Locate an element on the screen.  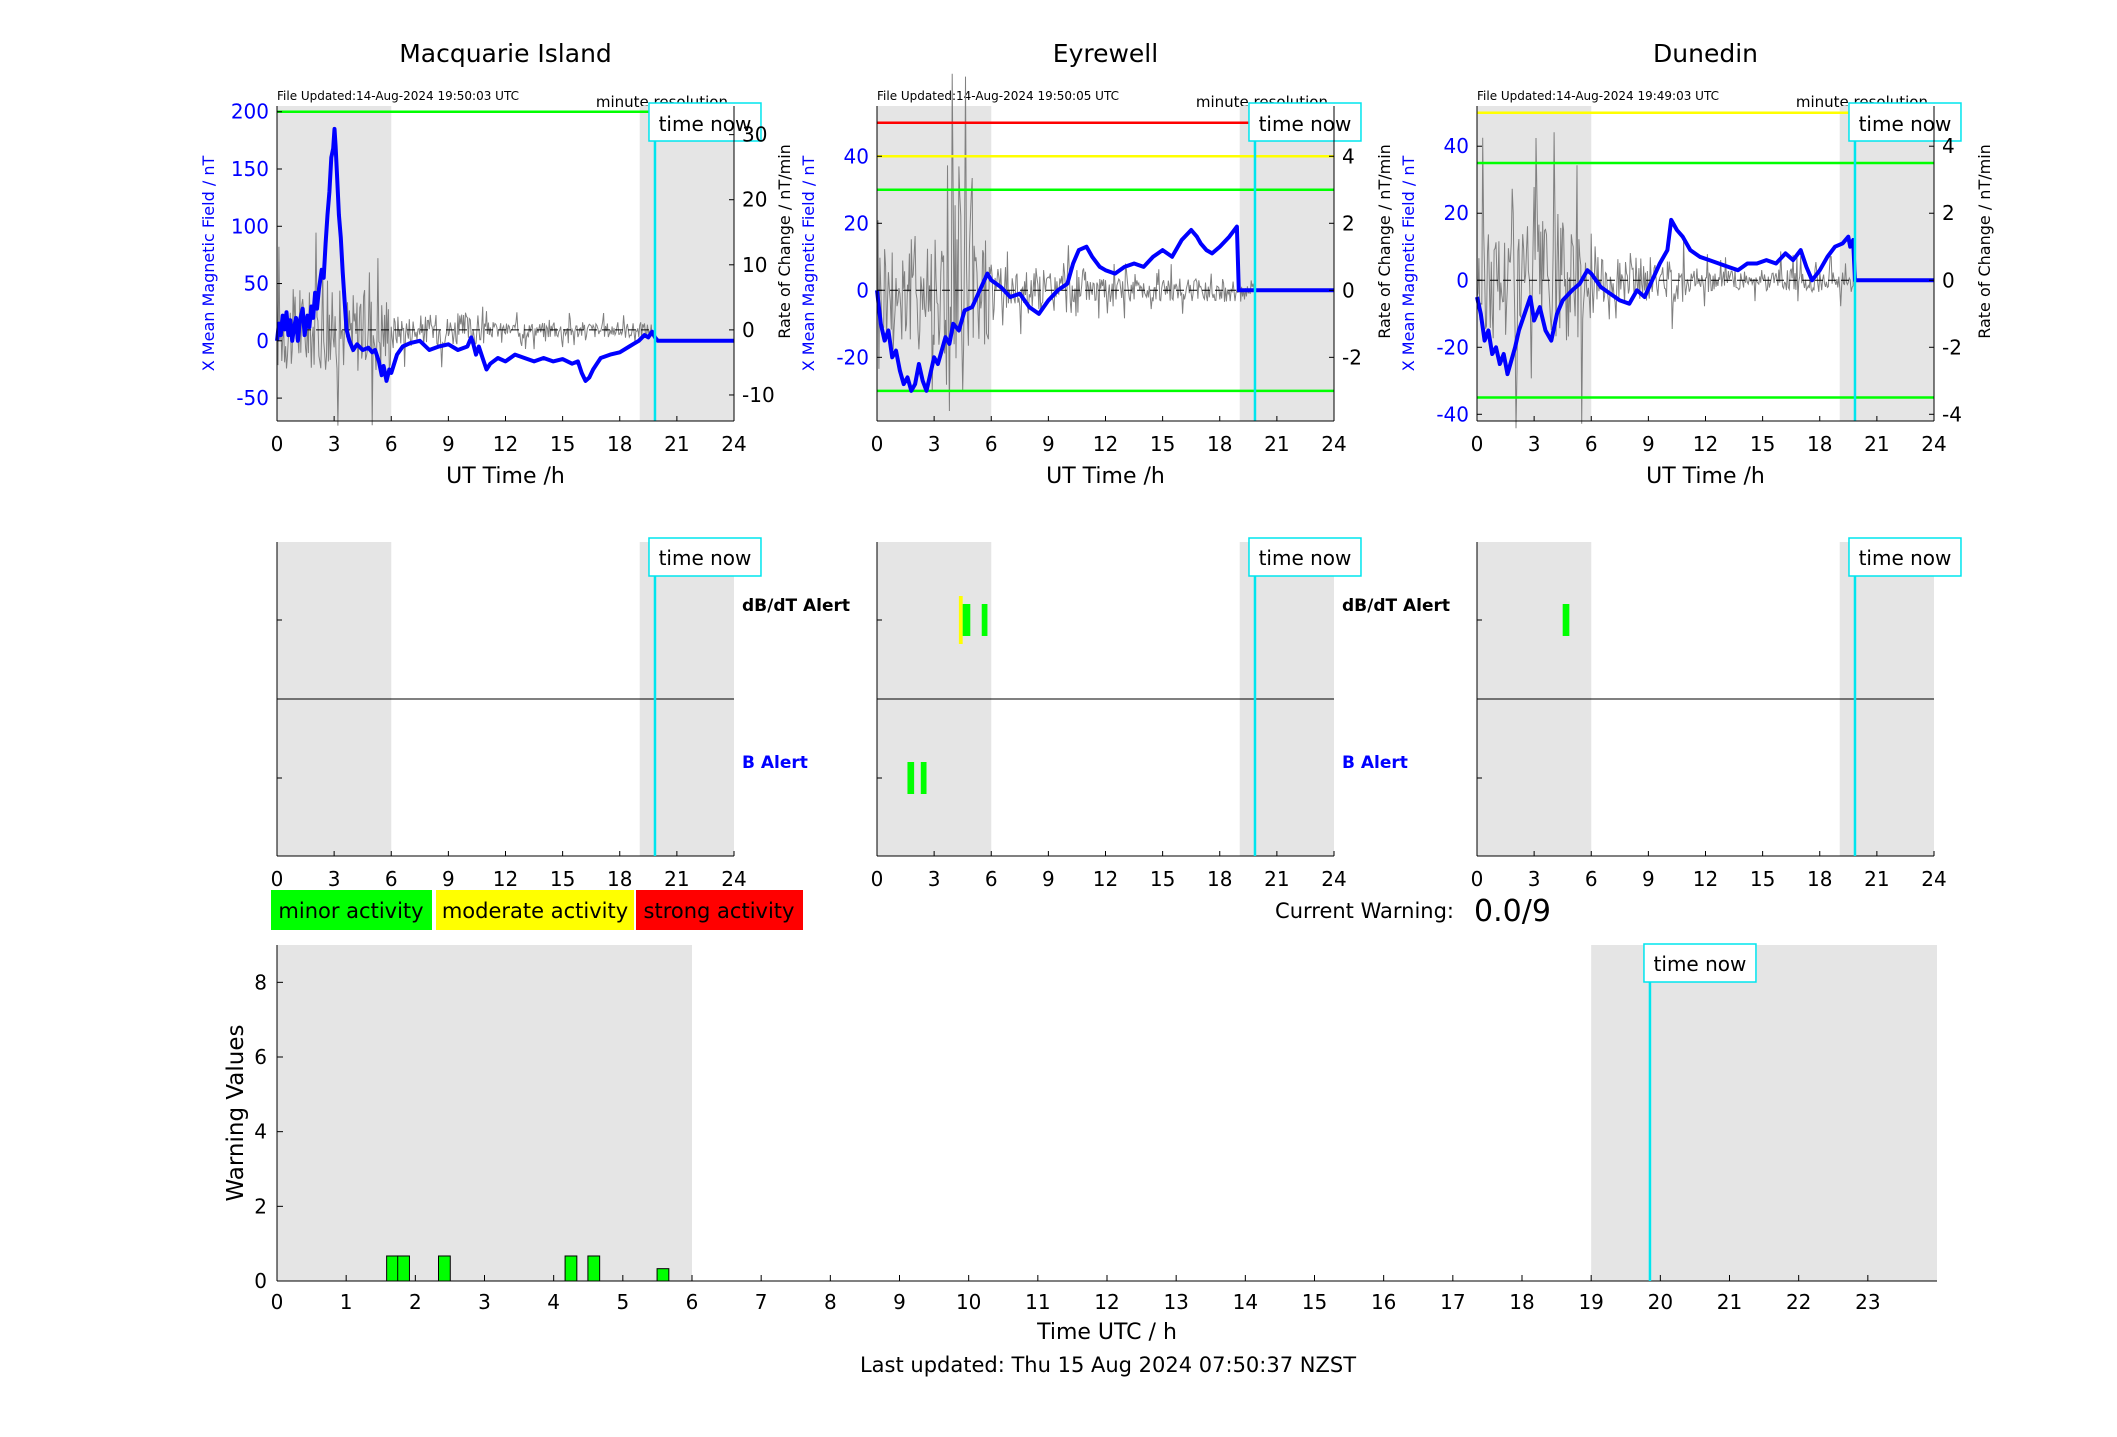
b-alert-label-macquarie-island: B Alert is located at coordinates (775, 763).